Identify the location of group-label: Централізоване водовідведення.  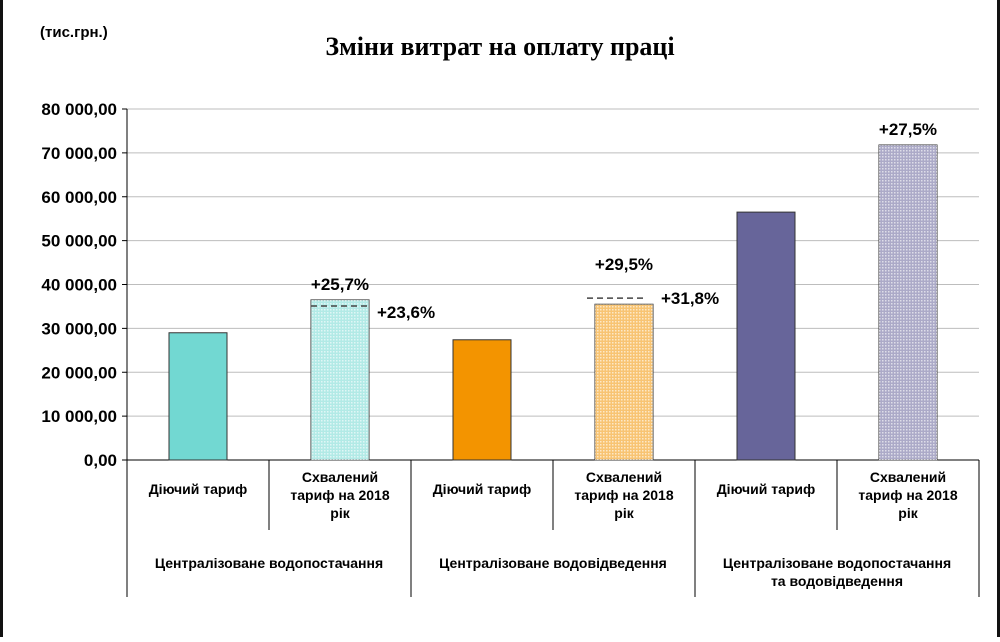
(553, 563).